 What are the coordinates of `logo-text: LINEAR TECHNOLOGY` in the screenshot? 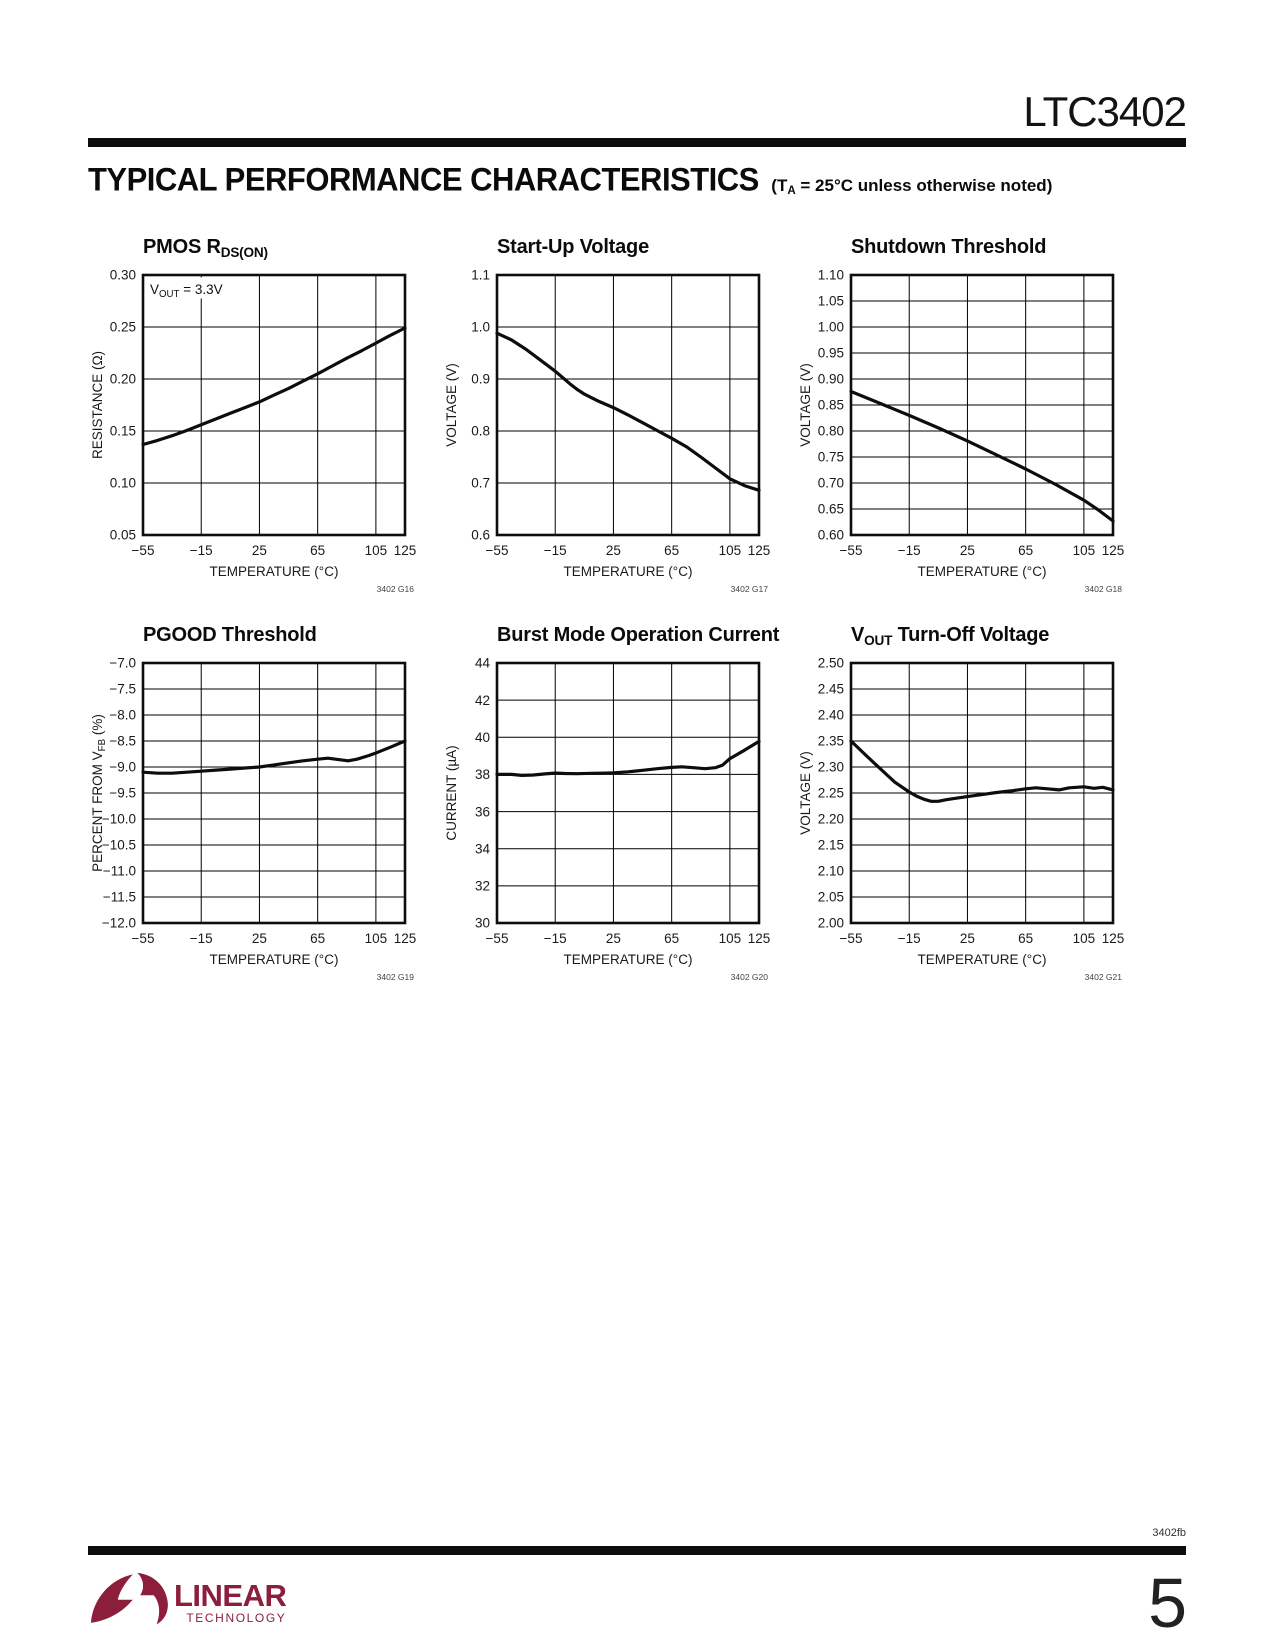 It's located at (230, 1601).